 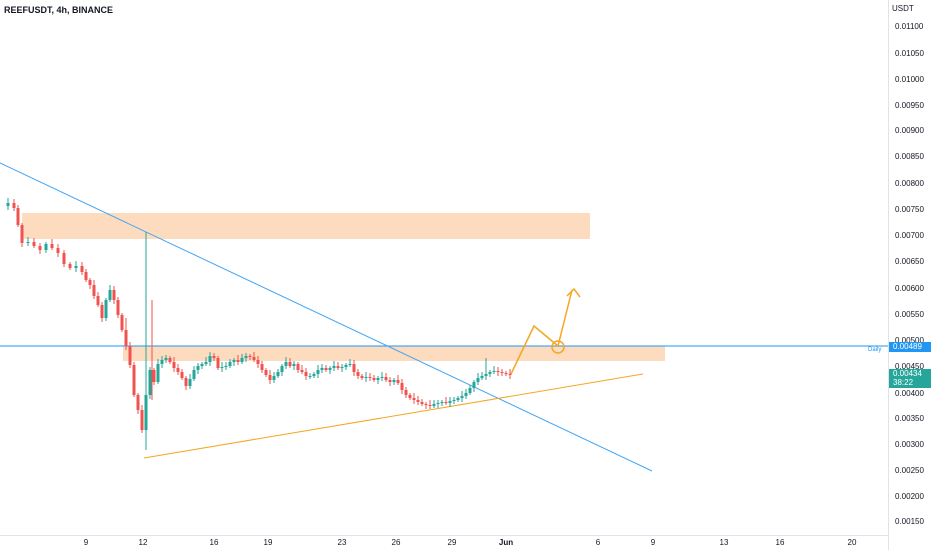 What do you see at coordinates (86, 542) in the screenshot?
I see `time-tick-label: 9` at bounding box center [86, 542].